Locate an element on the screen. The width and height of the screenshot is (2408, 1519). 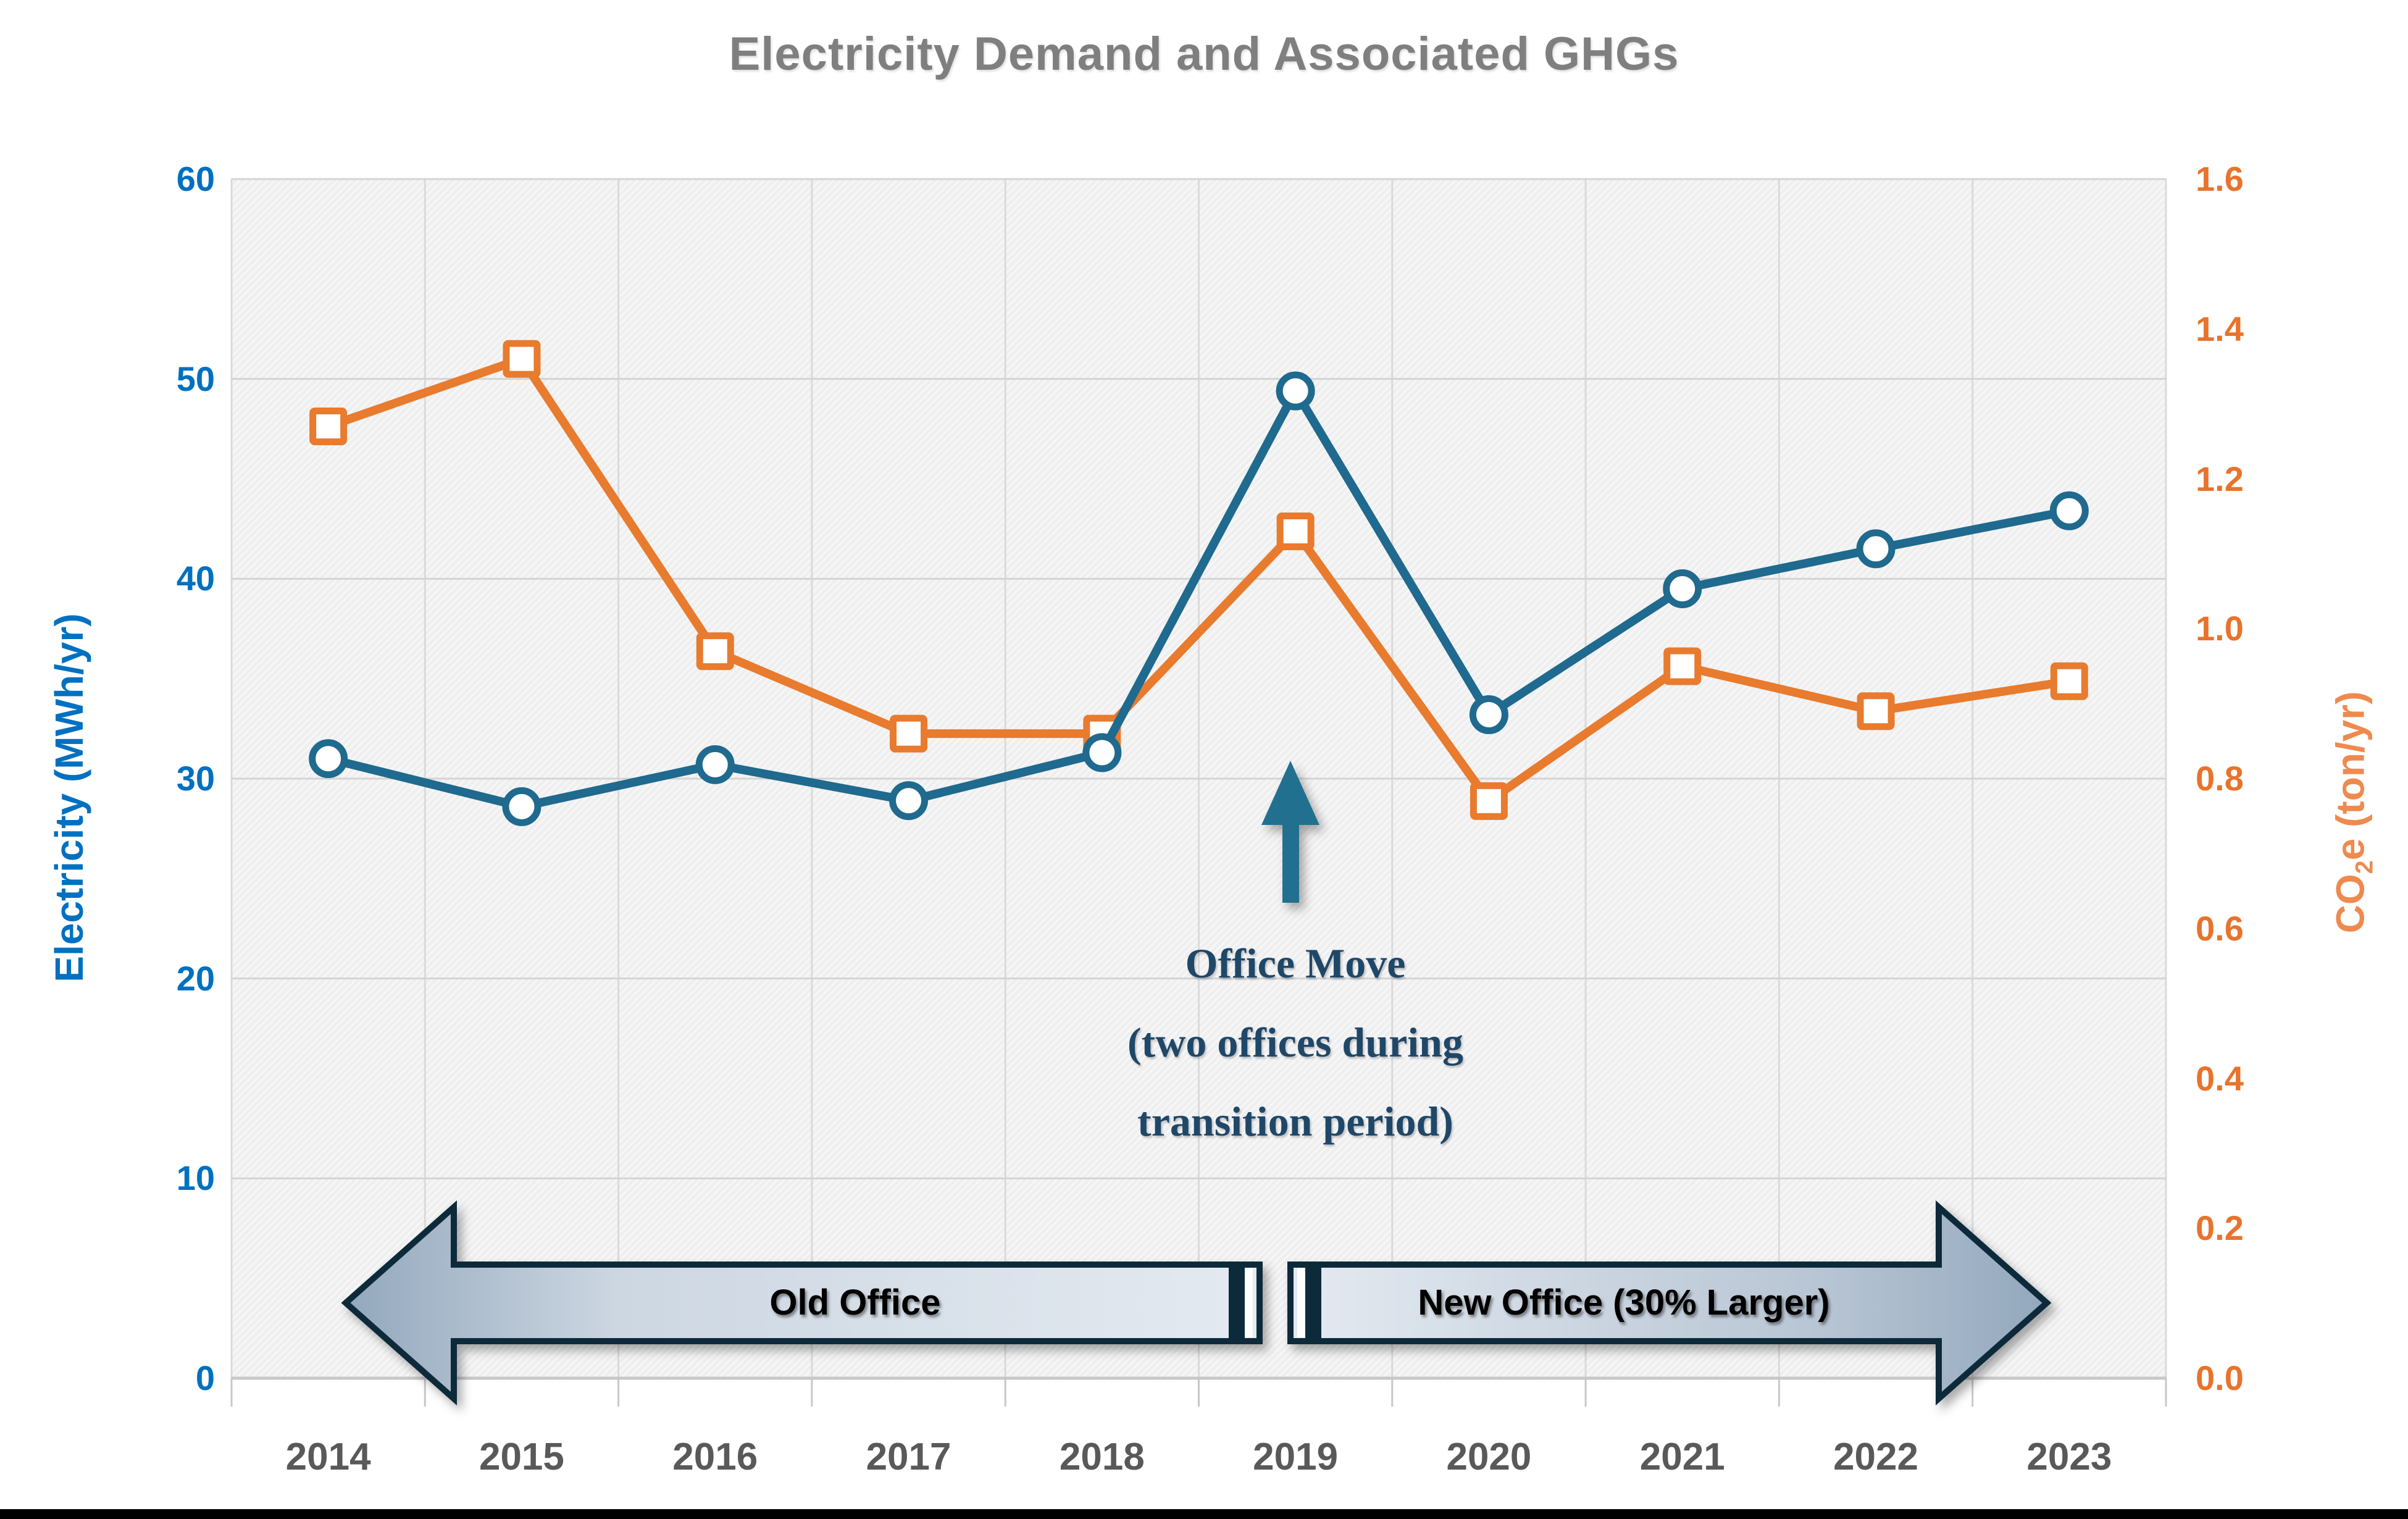
office-move-arrow is located at coordinates (1290, 832).